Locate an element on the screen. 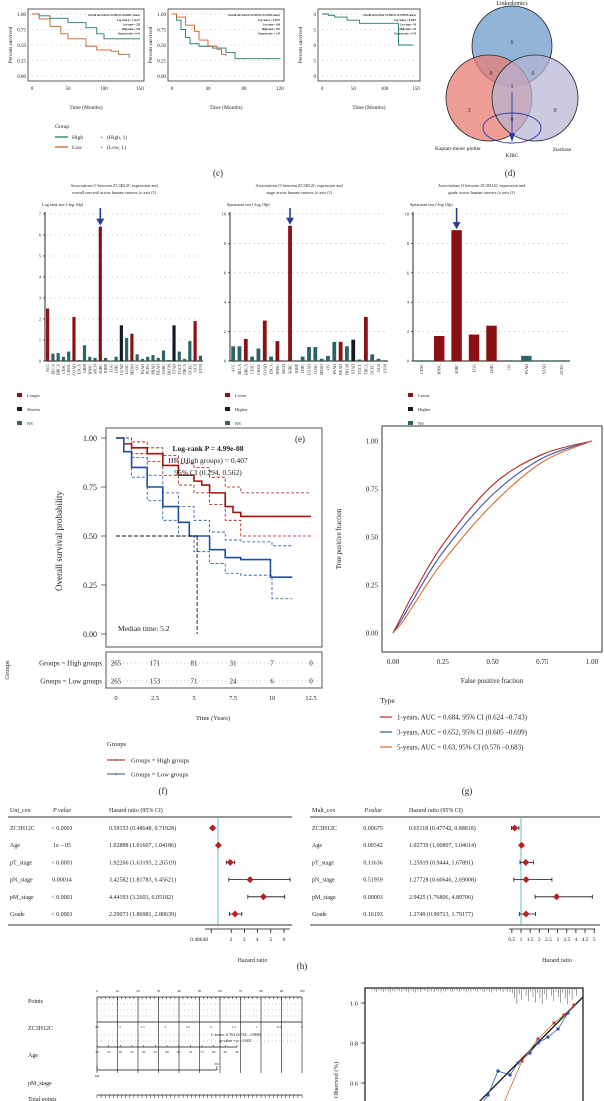  x-tick-label: UCEC is located at coordinates (189, 369).